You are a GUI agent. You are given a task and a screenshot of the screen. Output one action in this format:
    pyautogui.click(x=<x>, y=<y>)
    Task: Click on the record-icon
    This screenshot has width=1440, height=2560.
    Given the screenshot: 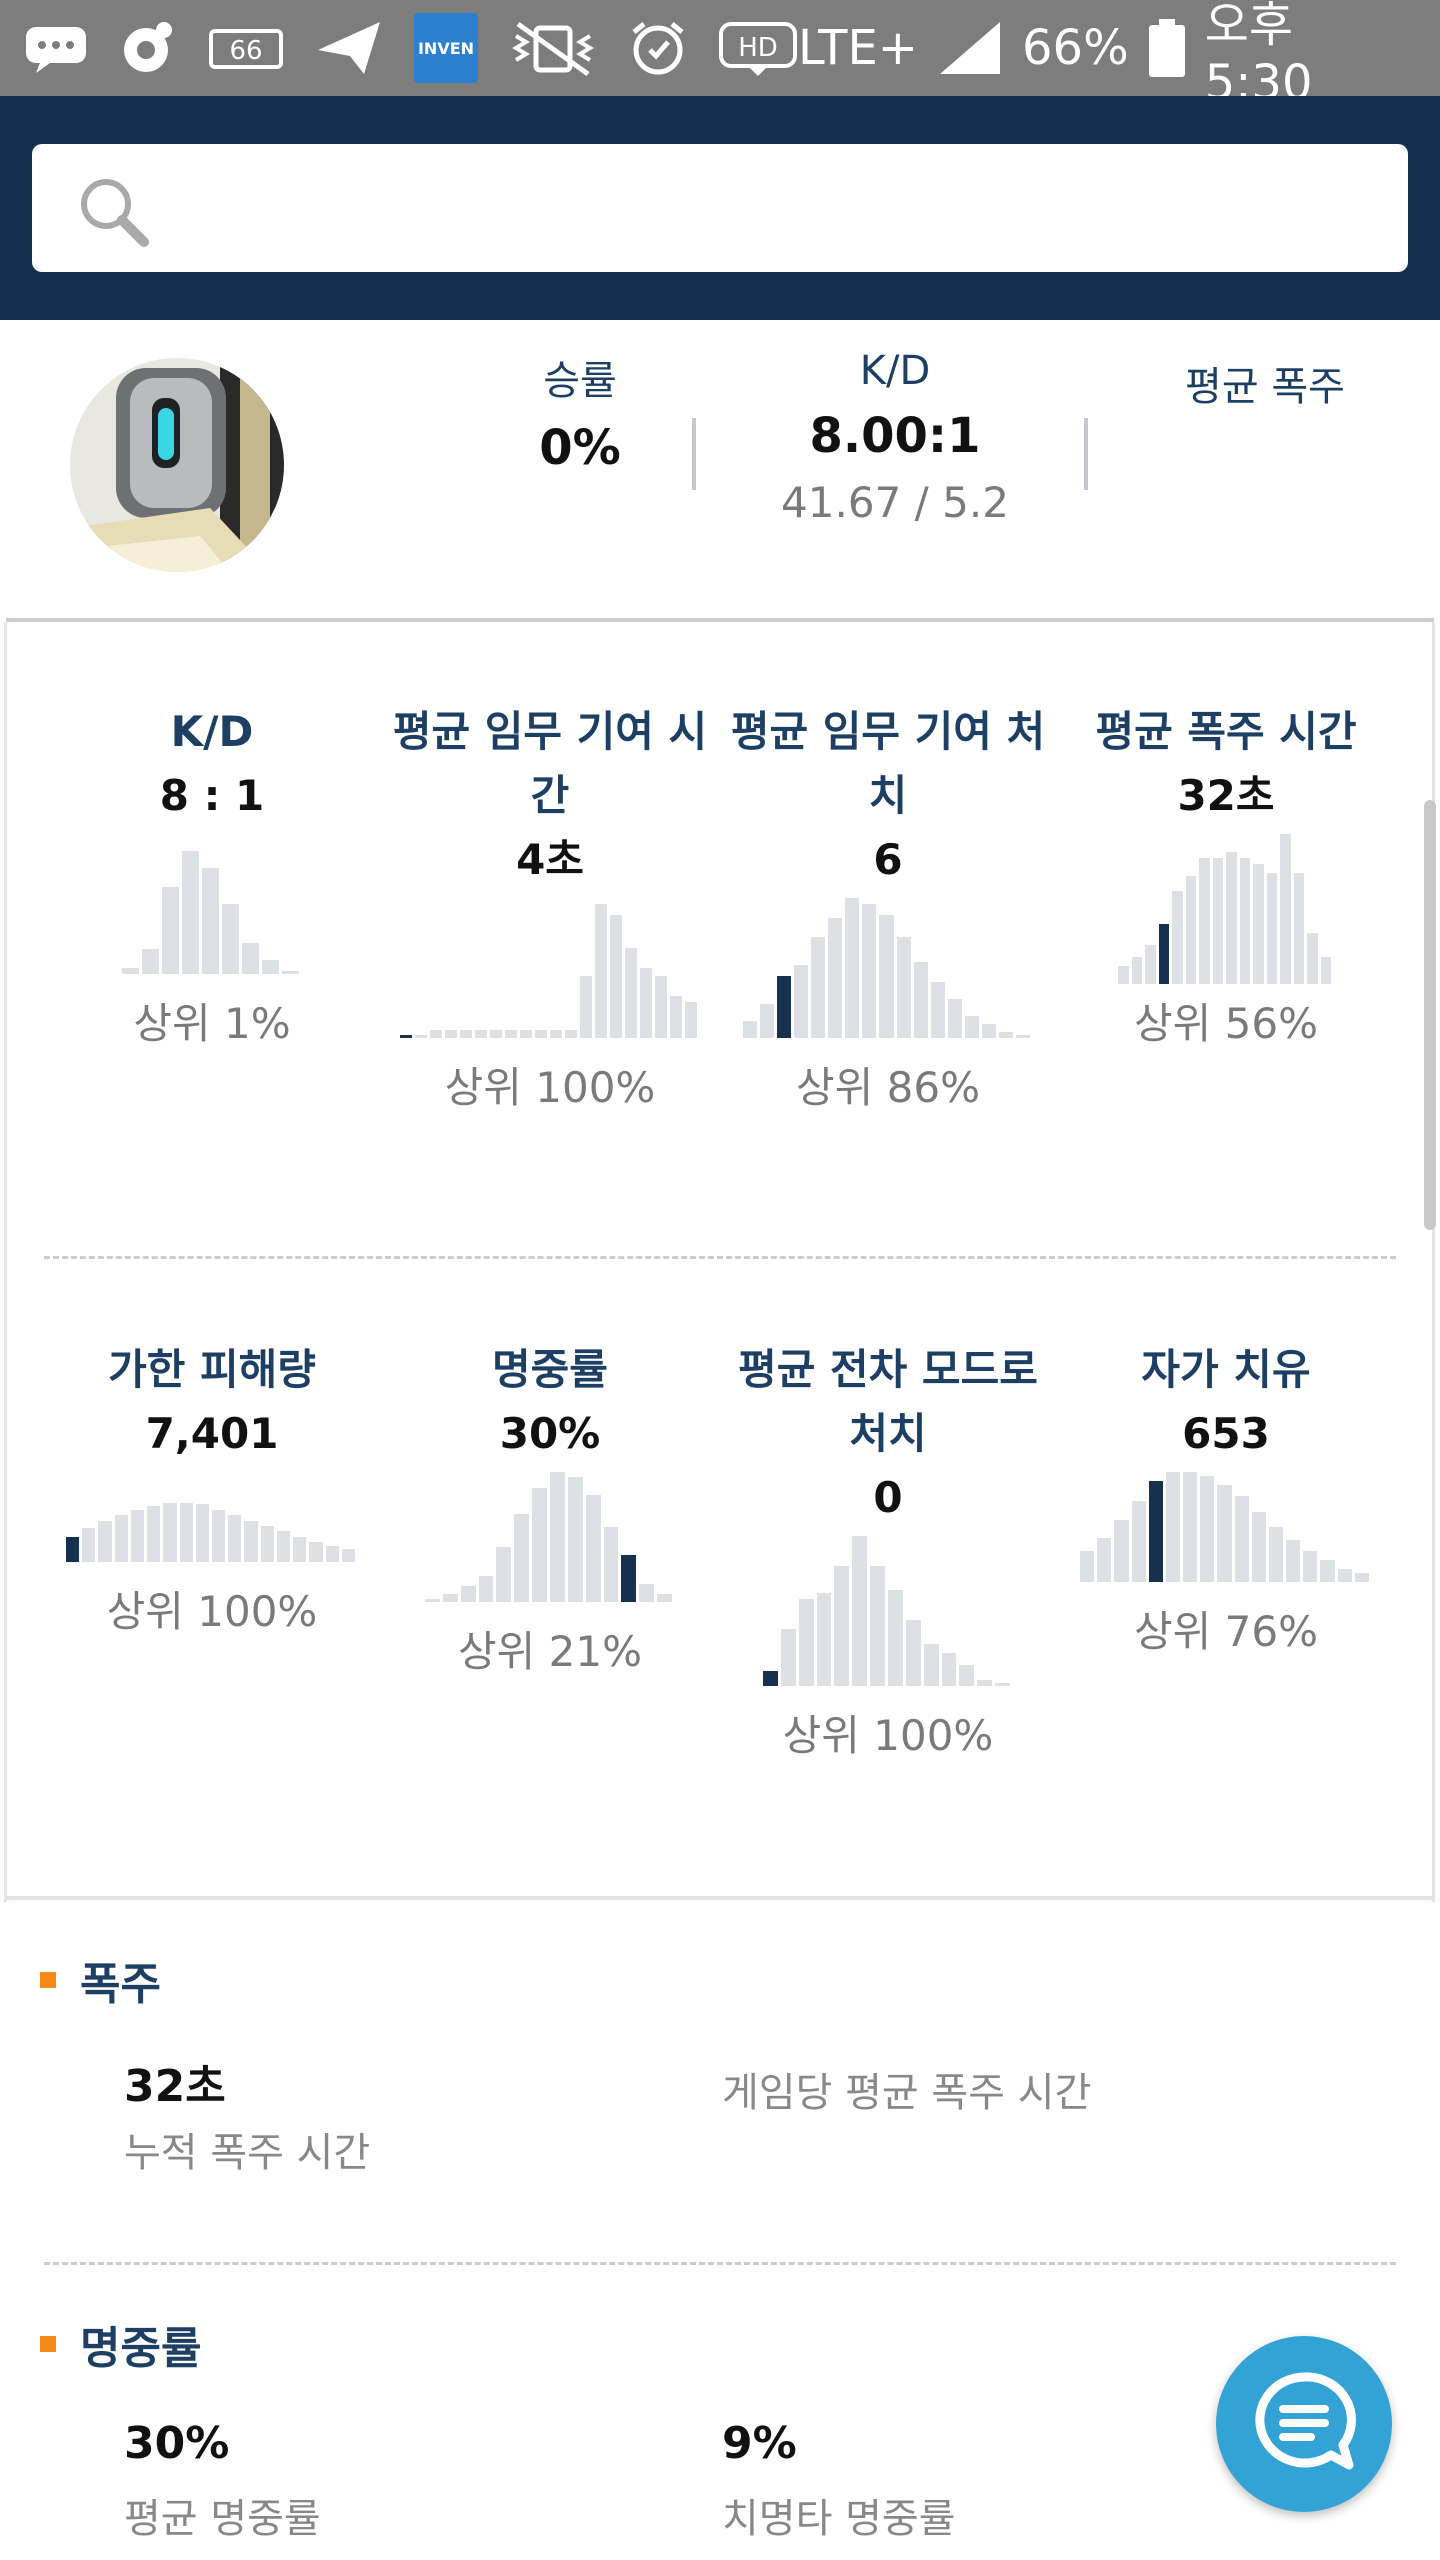 What is the action you would take?
    pyautogui.click(x=148, y=48)
    